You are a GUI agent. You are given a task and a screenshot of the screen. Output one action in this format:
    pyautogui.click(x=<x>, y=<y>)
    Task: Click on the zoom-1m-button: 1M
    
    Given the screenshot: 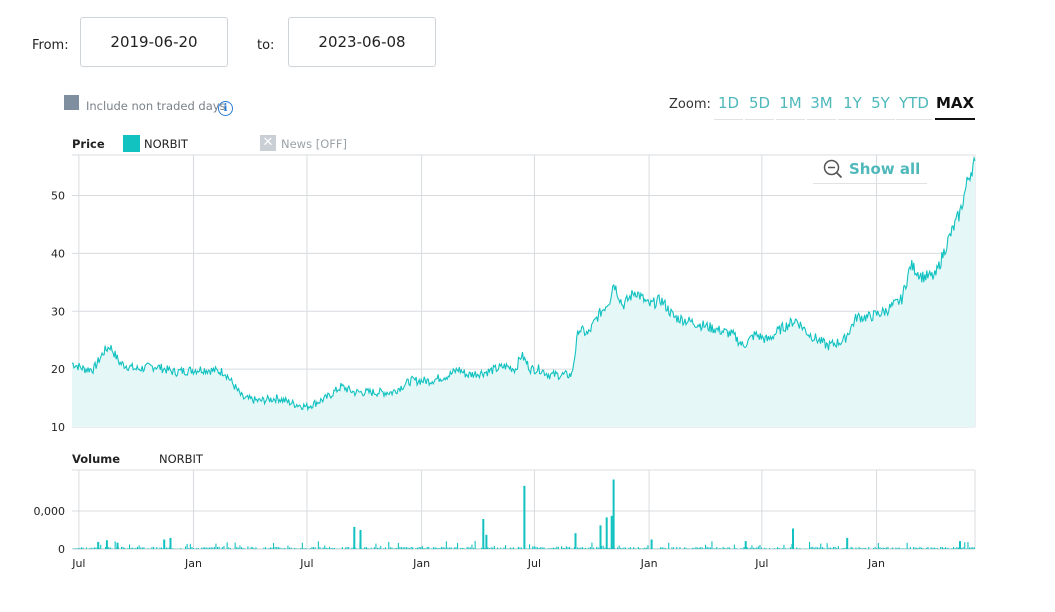 What is the action you would take?
    pyautogui.click(x=790, y=107)
    